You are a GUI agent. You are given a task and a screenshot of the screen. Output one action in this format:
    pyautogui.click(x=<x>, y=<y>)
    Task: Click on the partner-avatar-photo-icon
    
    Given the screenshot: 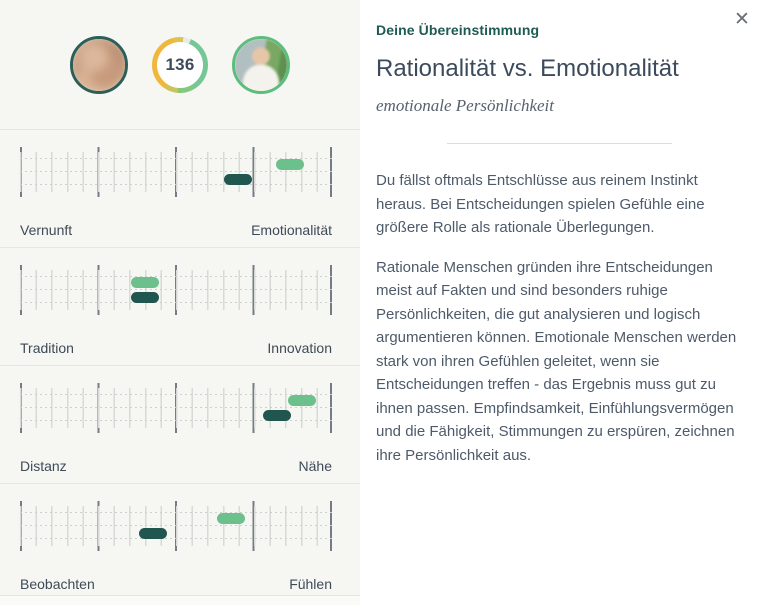 What is the action you would take?
    pyautogui.click(x=261, y=64)
    